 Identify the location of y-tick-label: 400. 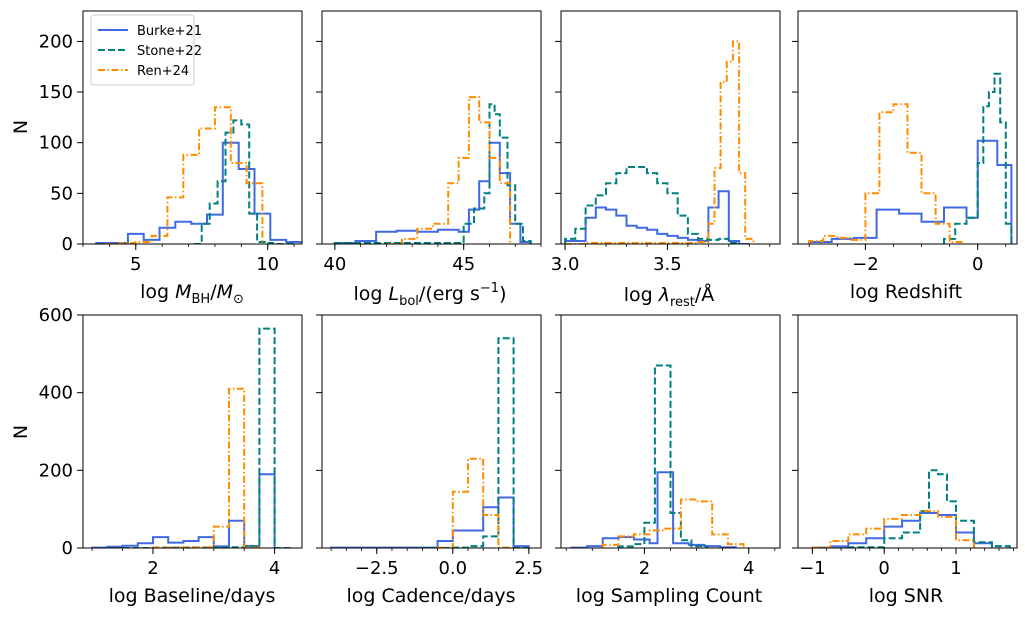
(56, 393).